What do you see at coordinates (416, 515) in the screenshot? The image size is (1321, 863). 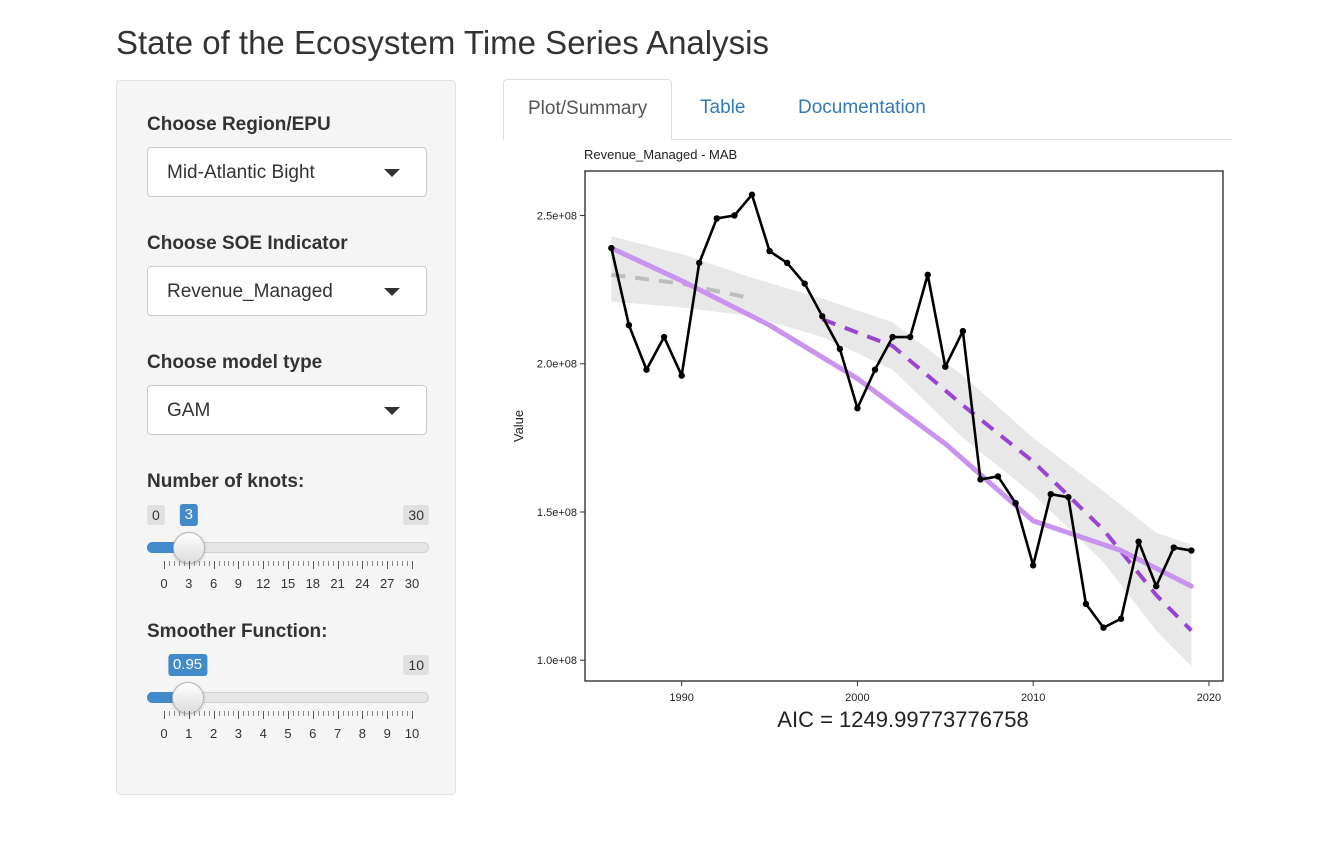 I see `knots-max-label: 30` at bounding box center [416, 515].